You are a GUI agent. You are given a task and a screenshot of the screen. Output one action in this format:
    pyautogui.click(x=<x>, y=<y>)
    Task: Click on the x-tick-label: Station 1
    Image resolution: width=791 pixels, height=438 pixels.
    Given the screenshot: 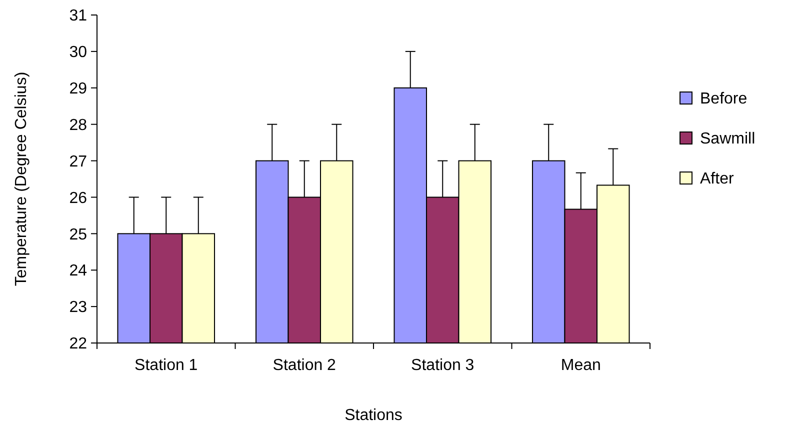 What is the action you would take?
    pyautogui.click(x=166, y=365)
    